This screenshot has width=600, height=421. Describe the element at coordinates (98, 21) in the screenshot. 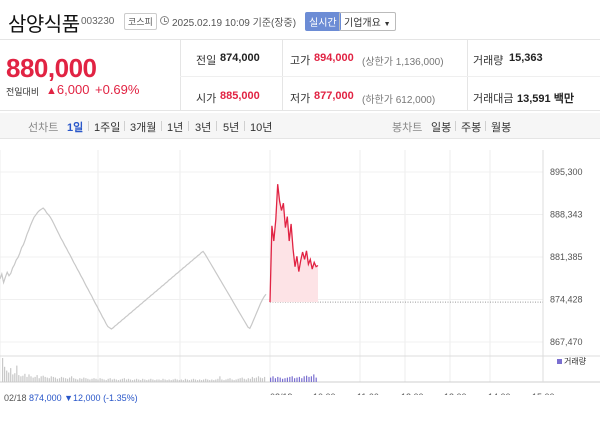

I see `stock-code: 003230` at that location.